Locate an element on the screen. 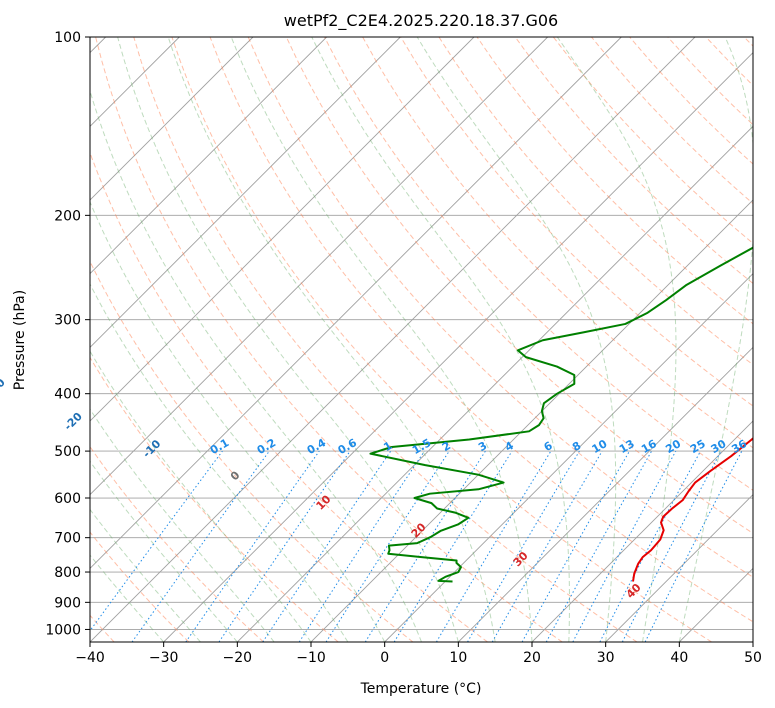 Image resolution: width=775 pixels, height=708 pixels. x-tick-label: 10 is located at coordinates (458, 658).